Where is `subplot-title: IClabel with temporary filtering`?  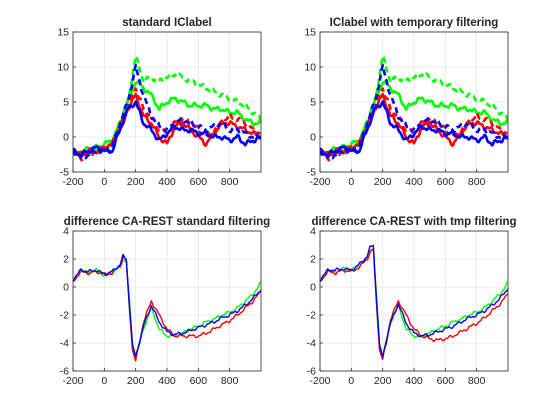
subplot-title: IClabel with temporary filtering is located at coordinates (414, 23).